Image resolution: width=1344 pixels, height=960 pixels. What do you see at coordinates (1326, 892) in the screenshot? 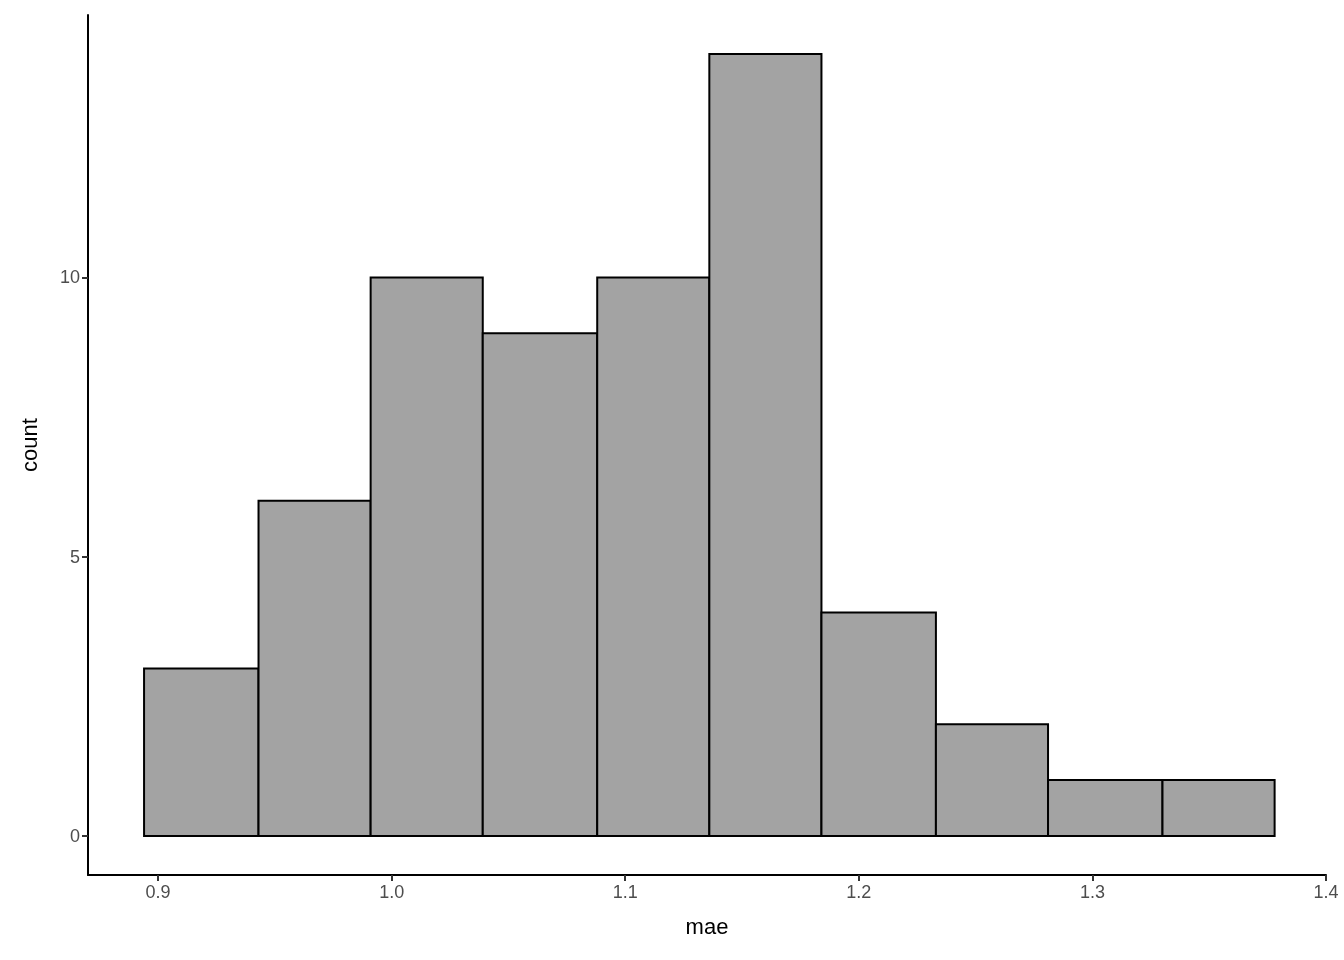
I see `x-tick-label: 1.4` at bounding box center [1326, 892].